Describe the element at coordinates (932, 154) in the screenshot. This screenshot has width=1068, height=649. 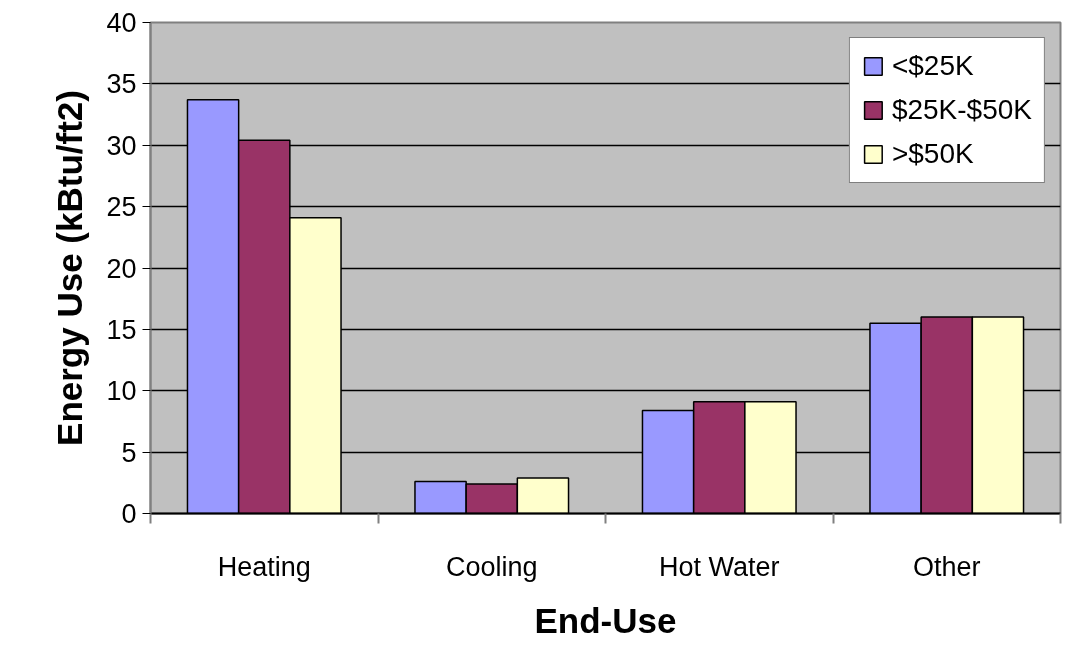
I see `legend-label: >$50K` at that location.